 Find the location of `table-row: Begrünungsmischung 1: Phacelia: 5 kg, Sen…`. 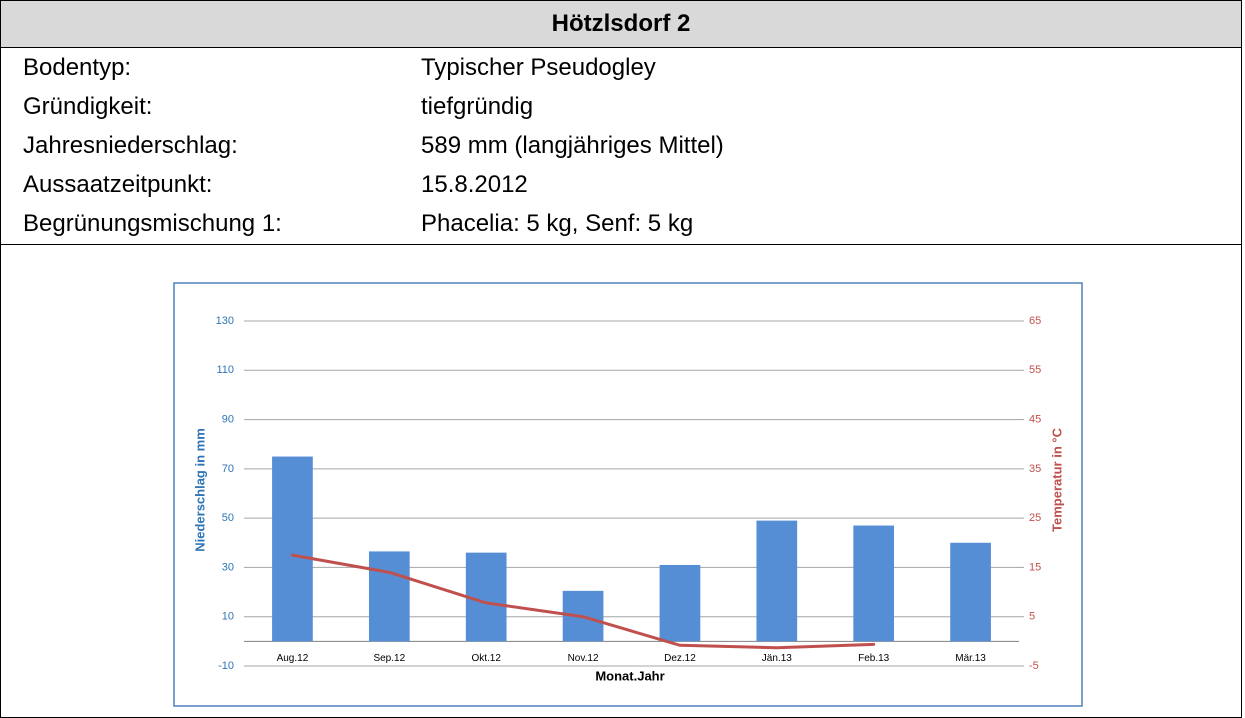

table-row: Begrünungsmischung 1: Phacelia: 5 kg, Sen… is located at coordinates (621, 223).